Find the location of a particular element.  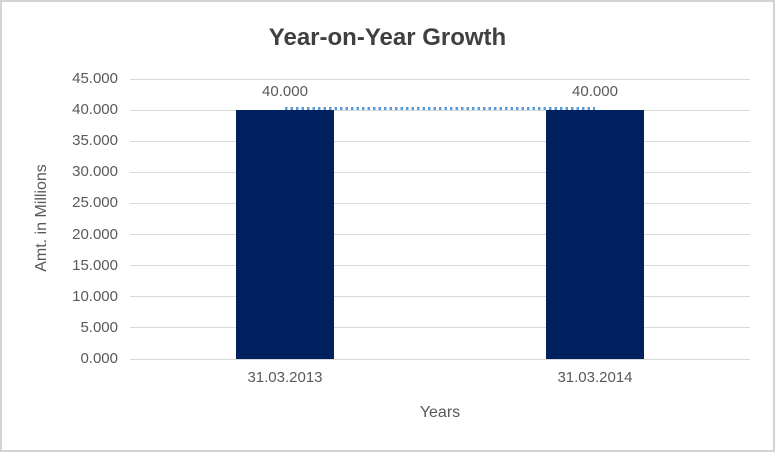

y-tick-label: 40.000 is located at coordinates (95, 110).